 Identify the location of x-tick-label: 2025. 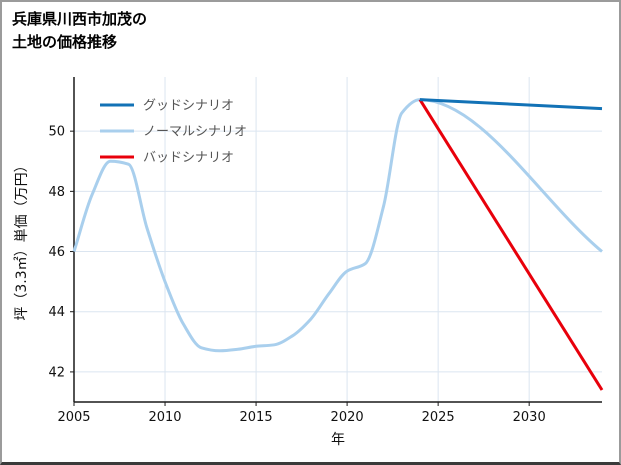
(438, 417).